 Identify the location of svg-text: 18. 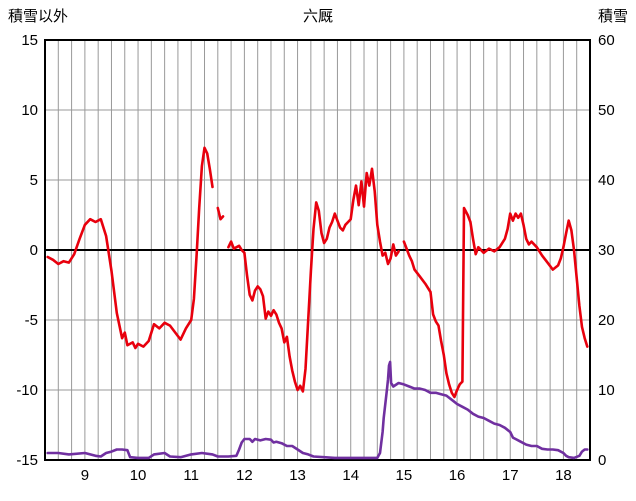
(563, 475).